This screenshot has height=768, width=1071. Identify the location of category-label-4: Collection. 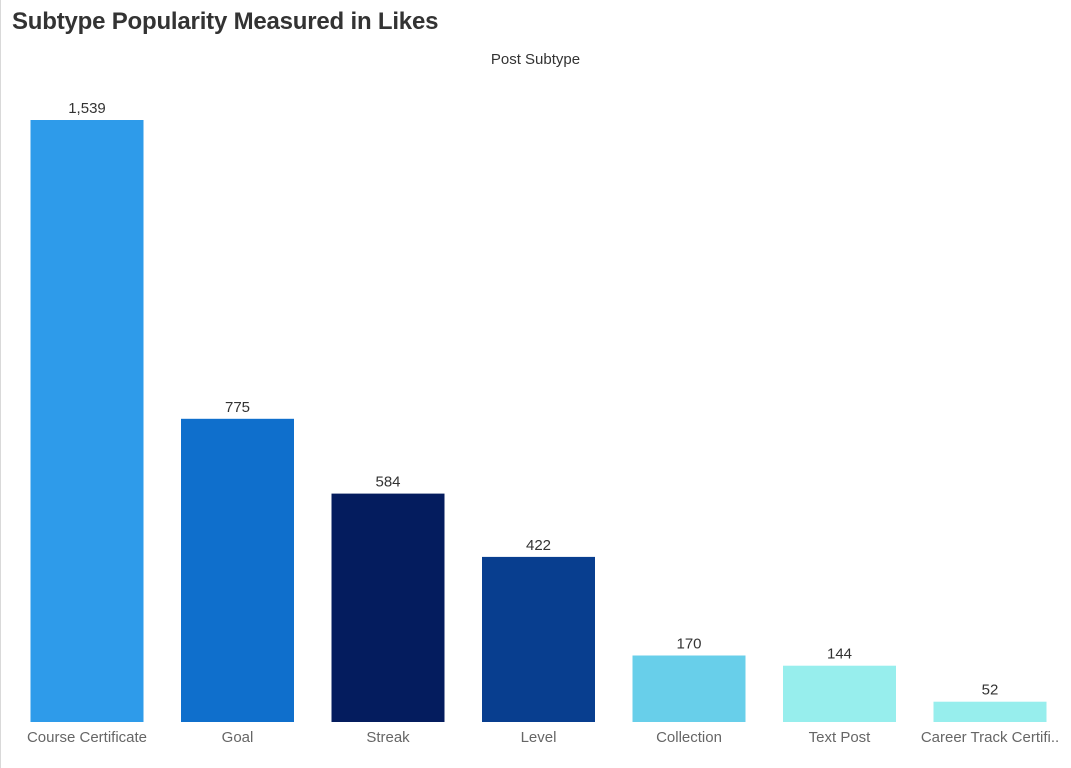
(689, 737).